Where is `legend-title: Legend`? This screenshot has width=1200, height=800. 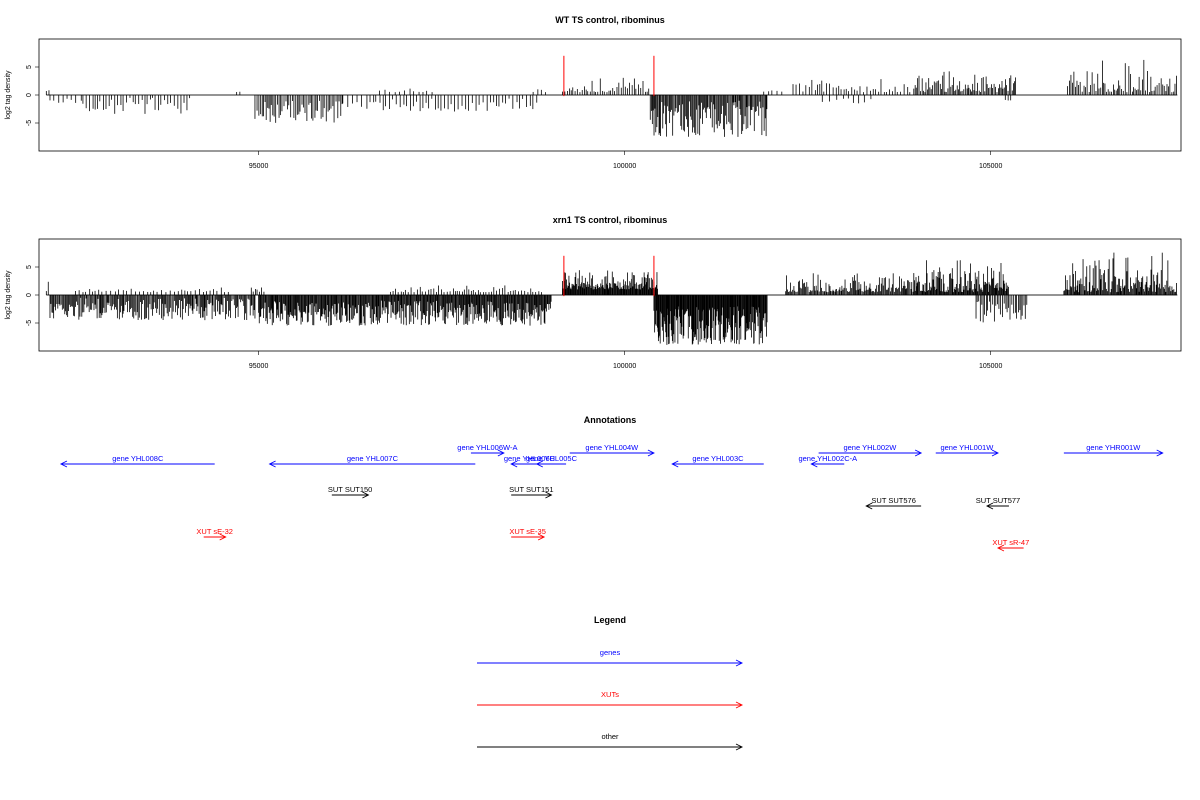
legend-title: Legend is located at coordinates (610, 620).